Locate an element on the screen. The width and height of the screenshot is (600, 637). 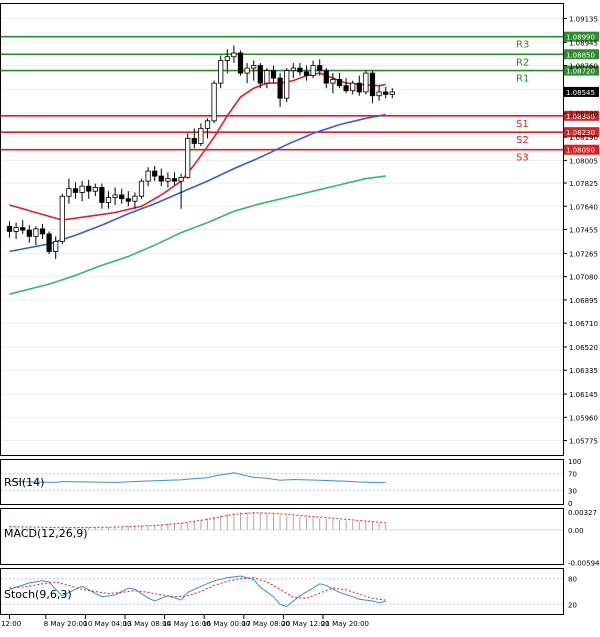
rsi-tick-label: 70 is located at coordinates (572, 475).